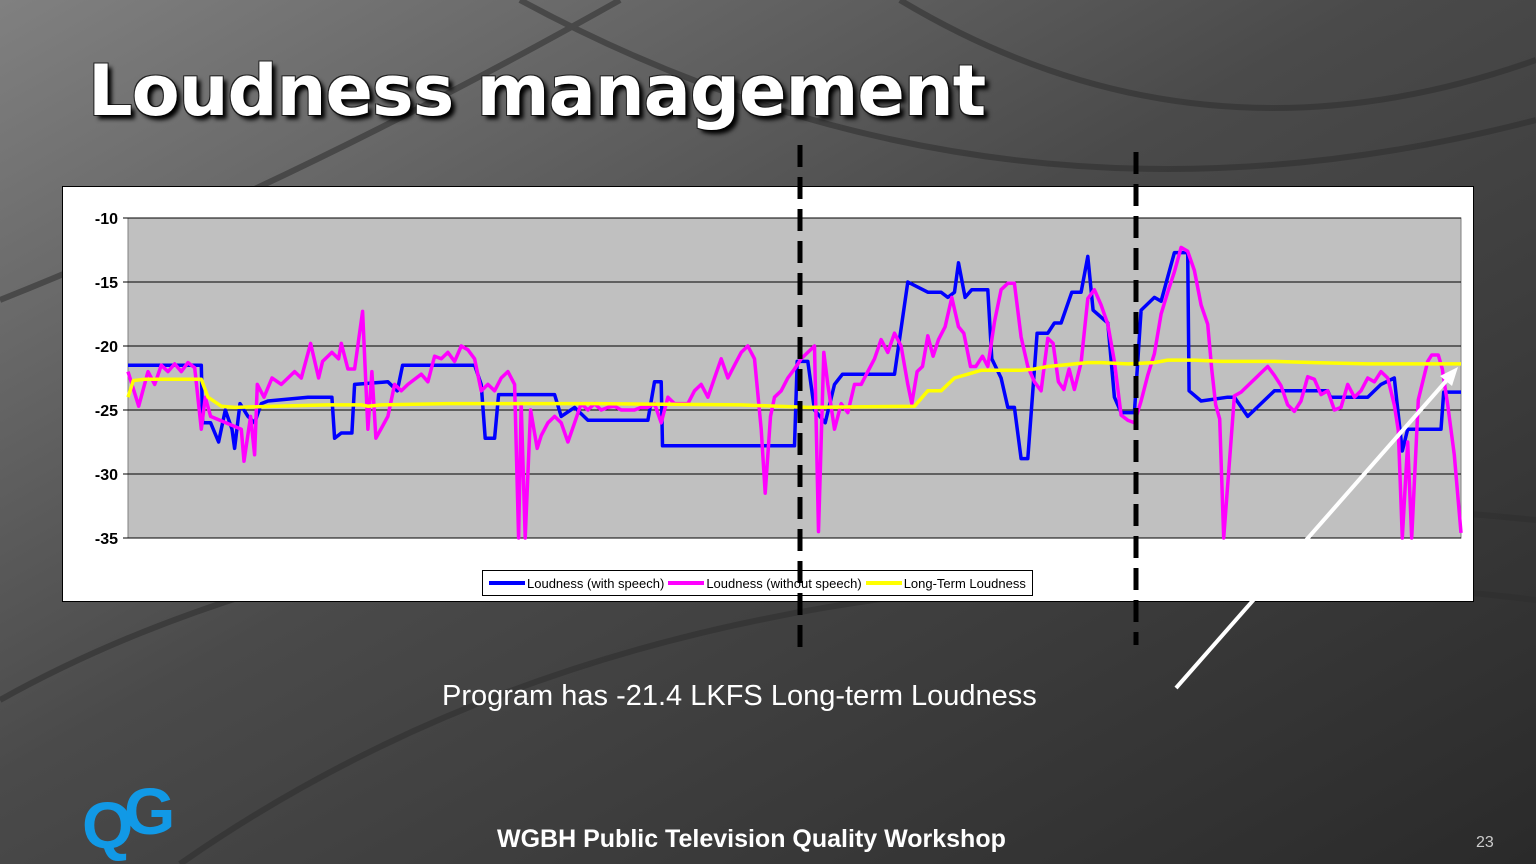 Image resolution: width=1536 pixels, height=864 pixels. What do you see at coordinates (686, 583) in the screenshot?
I see `legend-swatch-without-speech` at bounding box center [686, 583].